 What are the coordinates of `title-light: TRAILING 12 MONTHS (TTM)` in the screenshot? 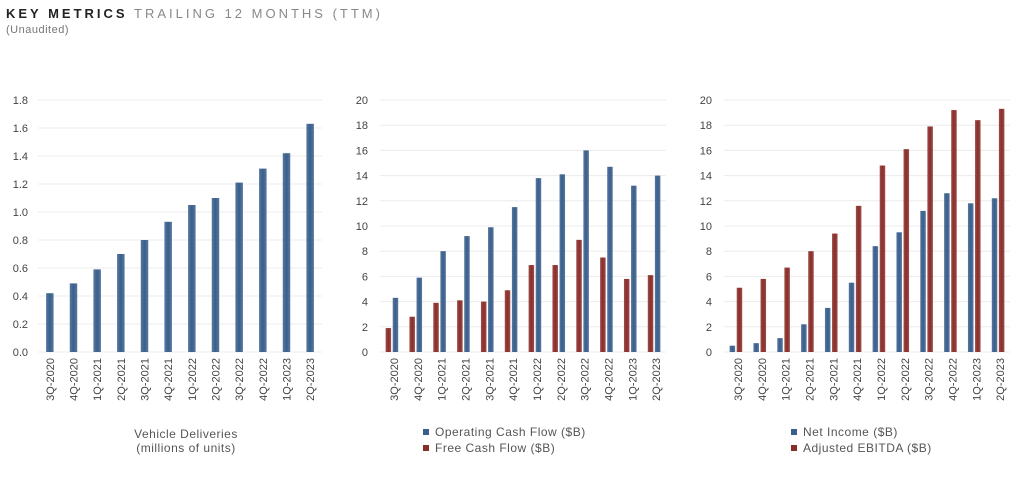 It's located at (258, 13).